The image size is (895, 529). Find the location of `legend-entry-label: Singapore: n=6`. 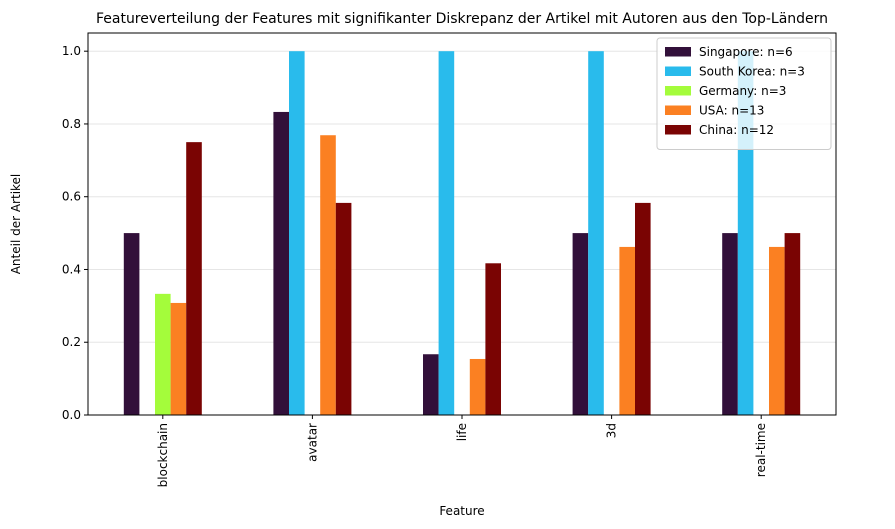

legend-entry-label: Singapore: n=6 is located at coordinates (746, 52).